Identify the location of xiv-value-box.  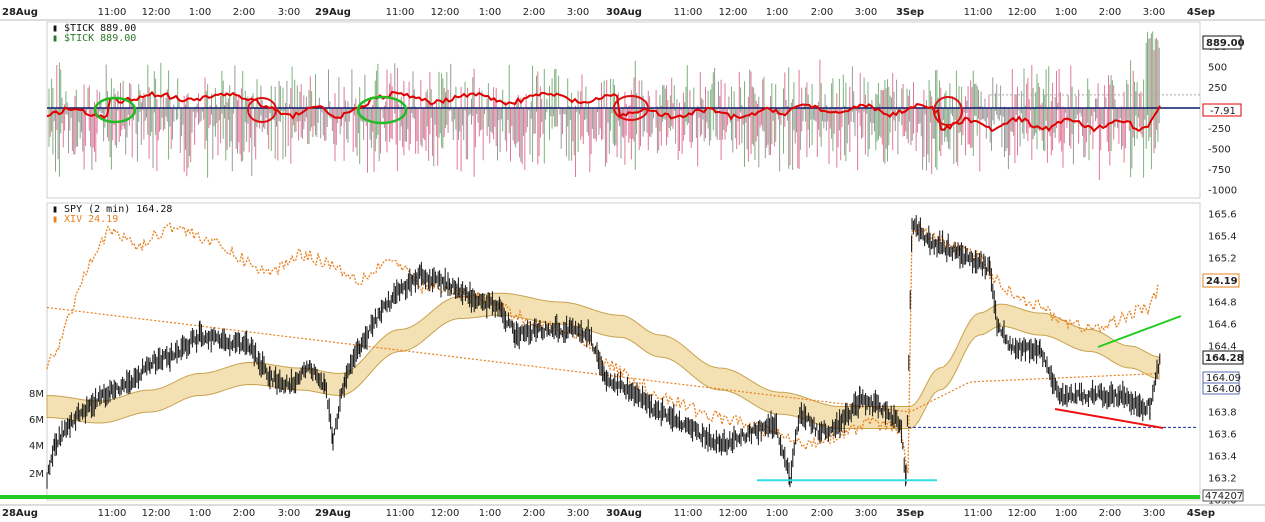
(1221, 280).